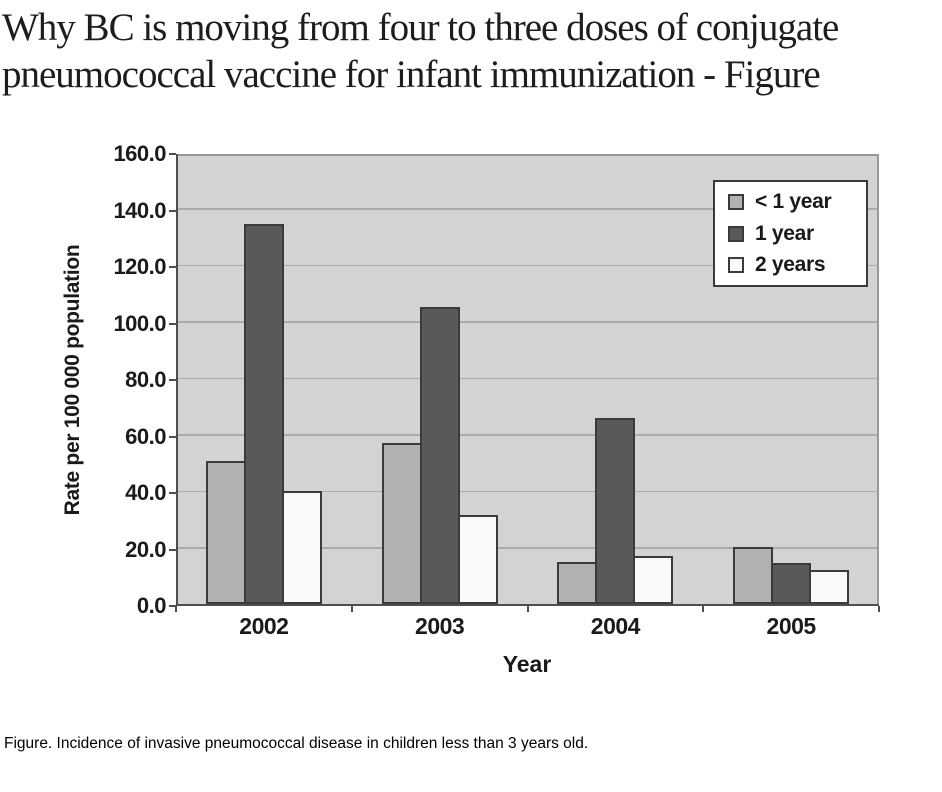  What do you see at coordinates (139, 153) in the screenshot?
I see `y-tick-label-160: 160.0` at bounding box center [139, 153].